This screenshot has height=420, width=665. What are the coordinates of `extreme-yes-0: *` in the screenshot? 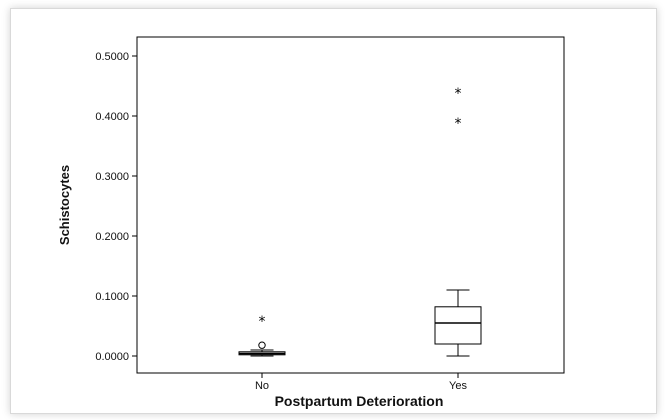 It's located at (458, 124).